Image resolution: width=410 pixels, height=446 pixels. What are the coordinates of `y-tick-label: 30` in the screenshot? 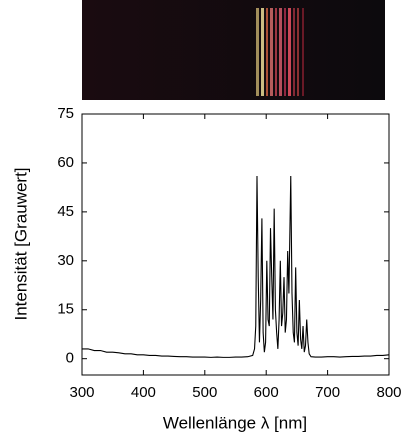 It's located at (65, 260).